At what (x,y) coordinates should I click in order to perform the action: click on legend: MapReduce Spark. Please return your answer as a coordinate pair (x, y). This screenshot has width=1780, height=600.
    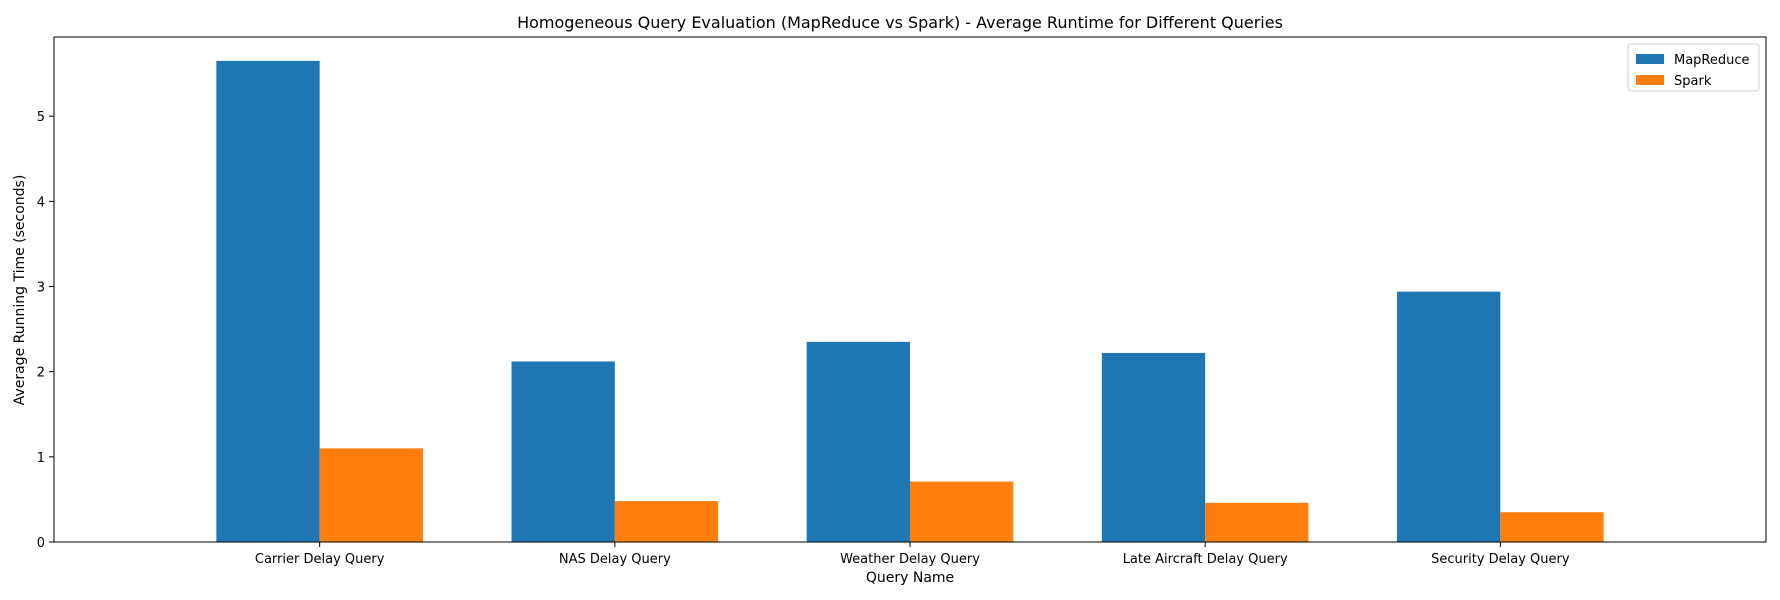
    Looking at the image, I should click on (1693, 67).